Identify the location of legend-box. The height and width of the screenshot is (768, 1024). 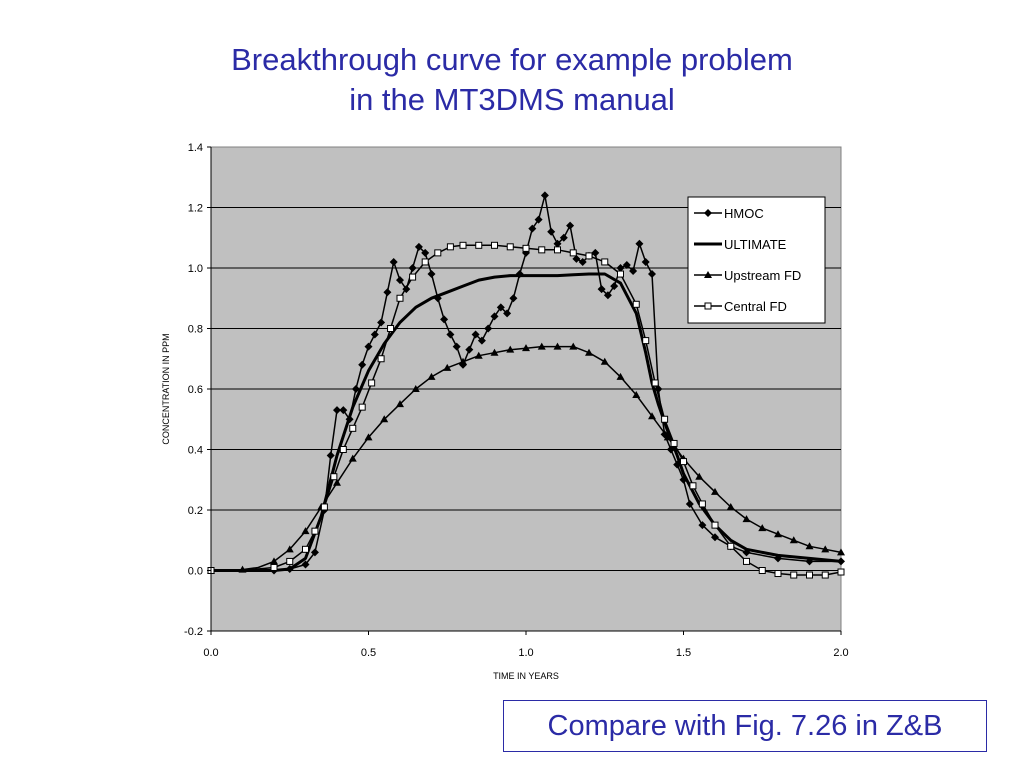
(756, 260).